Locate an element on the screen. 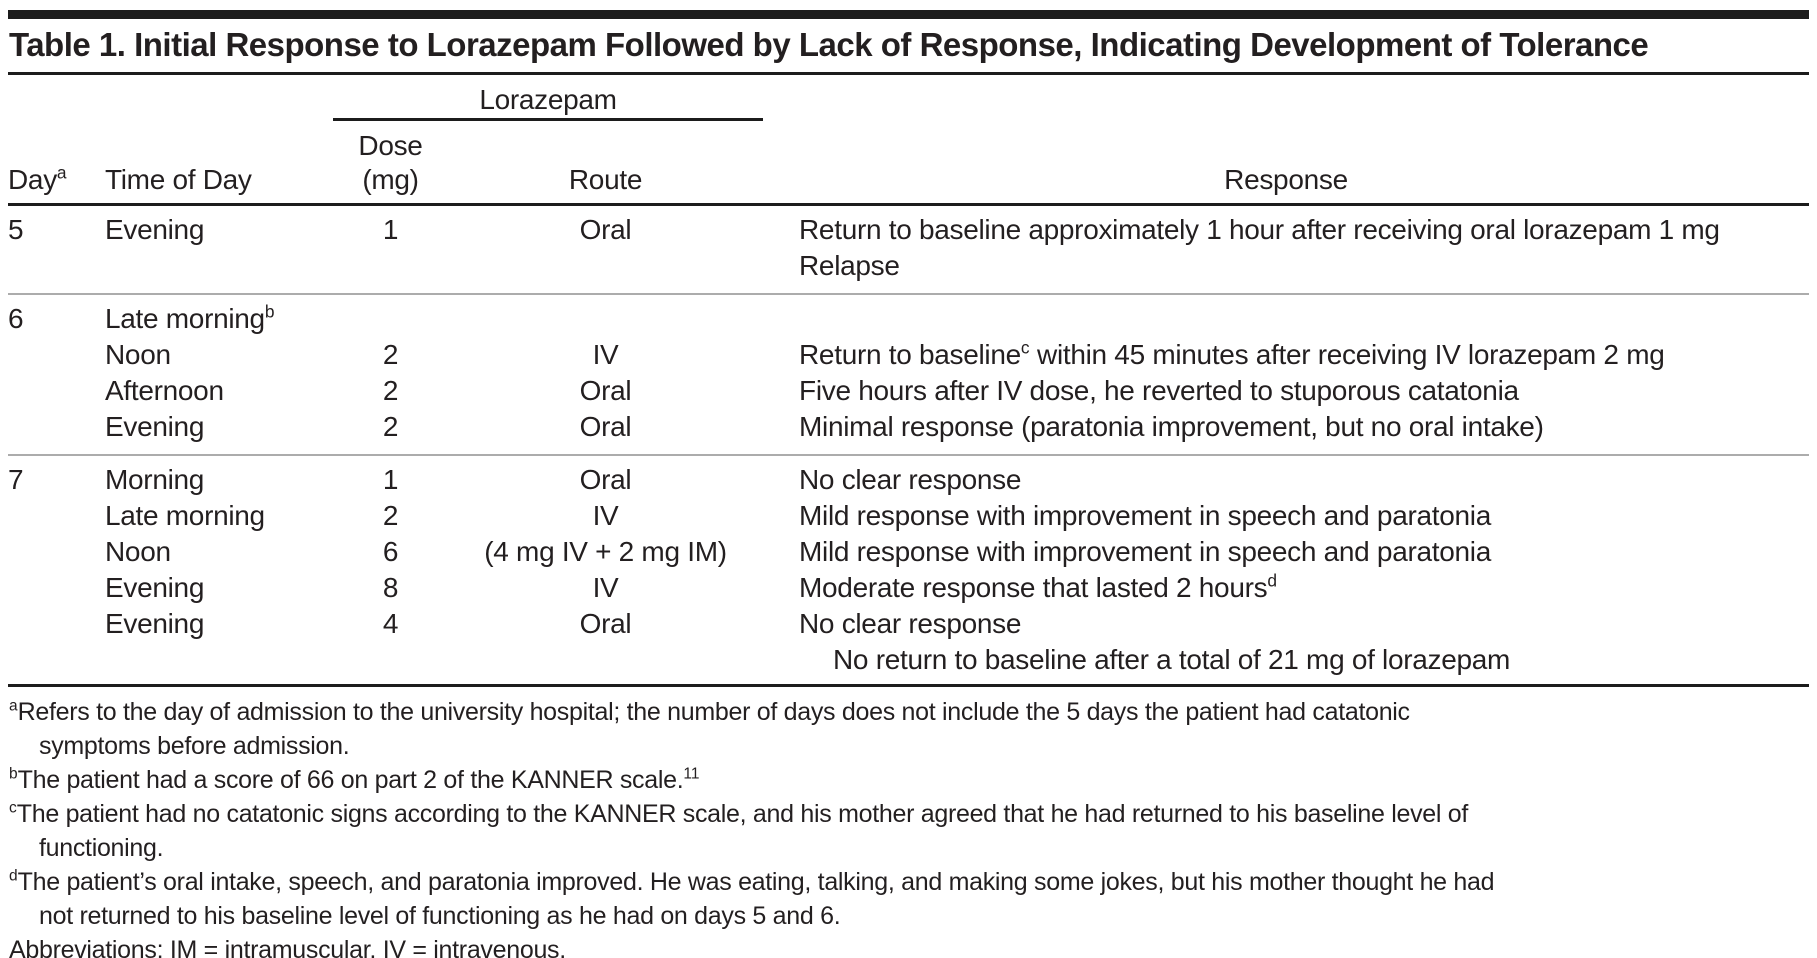 The height and width of the screenshot is (958, 1817). spanner-blank-left is located at coordinates (170, 97).